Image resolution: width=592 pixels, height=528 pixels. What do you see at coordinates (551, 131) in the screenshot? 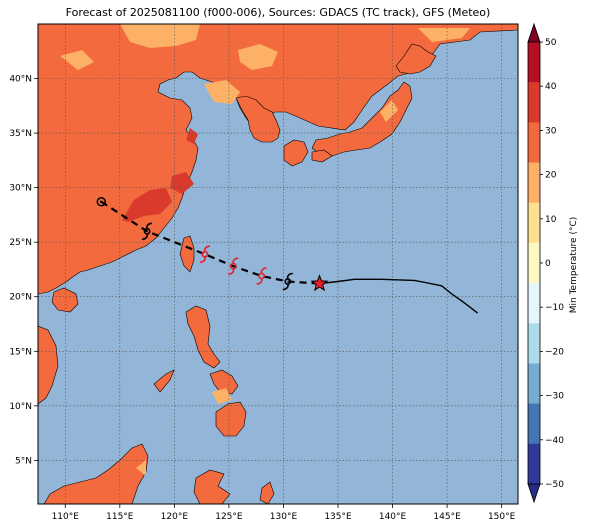
I see `colorbar-tick-label: 30` at bounding box center [551, 131].